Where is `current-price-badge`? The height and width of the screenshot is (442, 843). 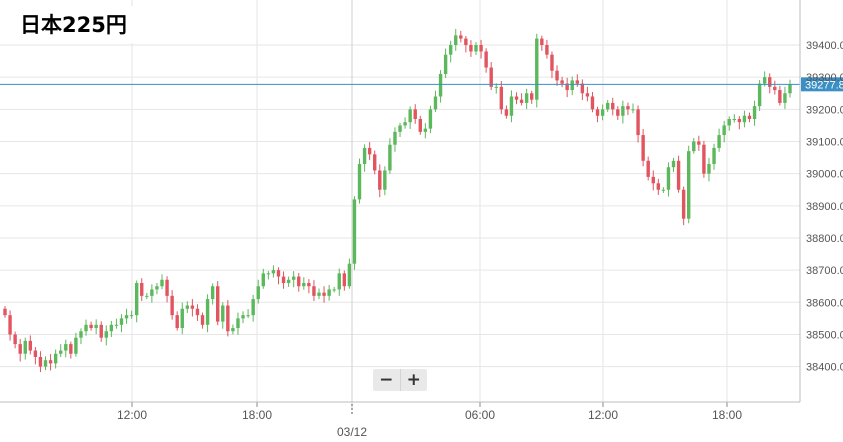
current-price-badge is located at coordinates (822, 84).